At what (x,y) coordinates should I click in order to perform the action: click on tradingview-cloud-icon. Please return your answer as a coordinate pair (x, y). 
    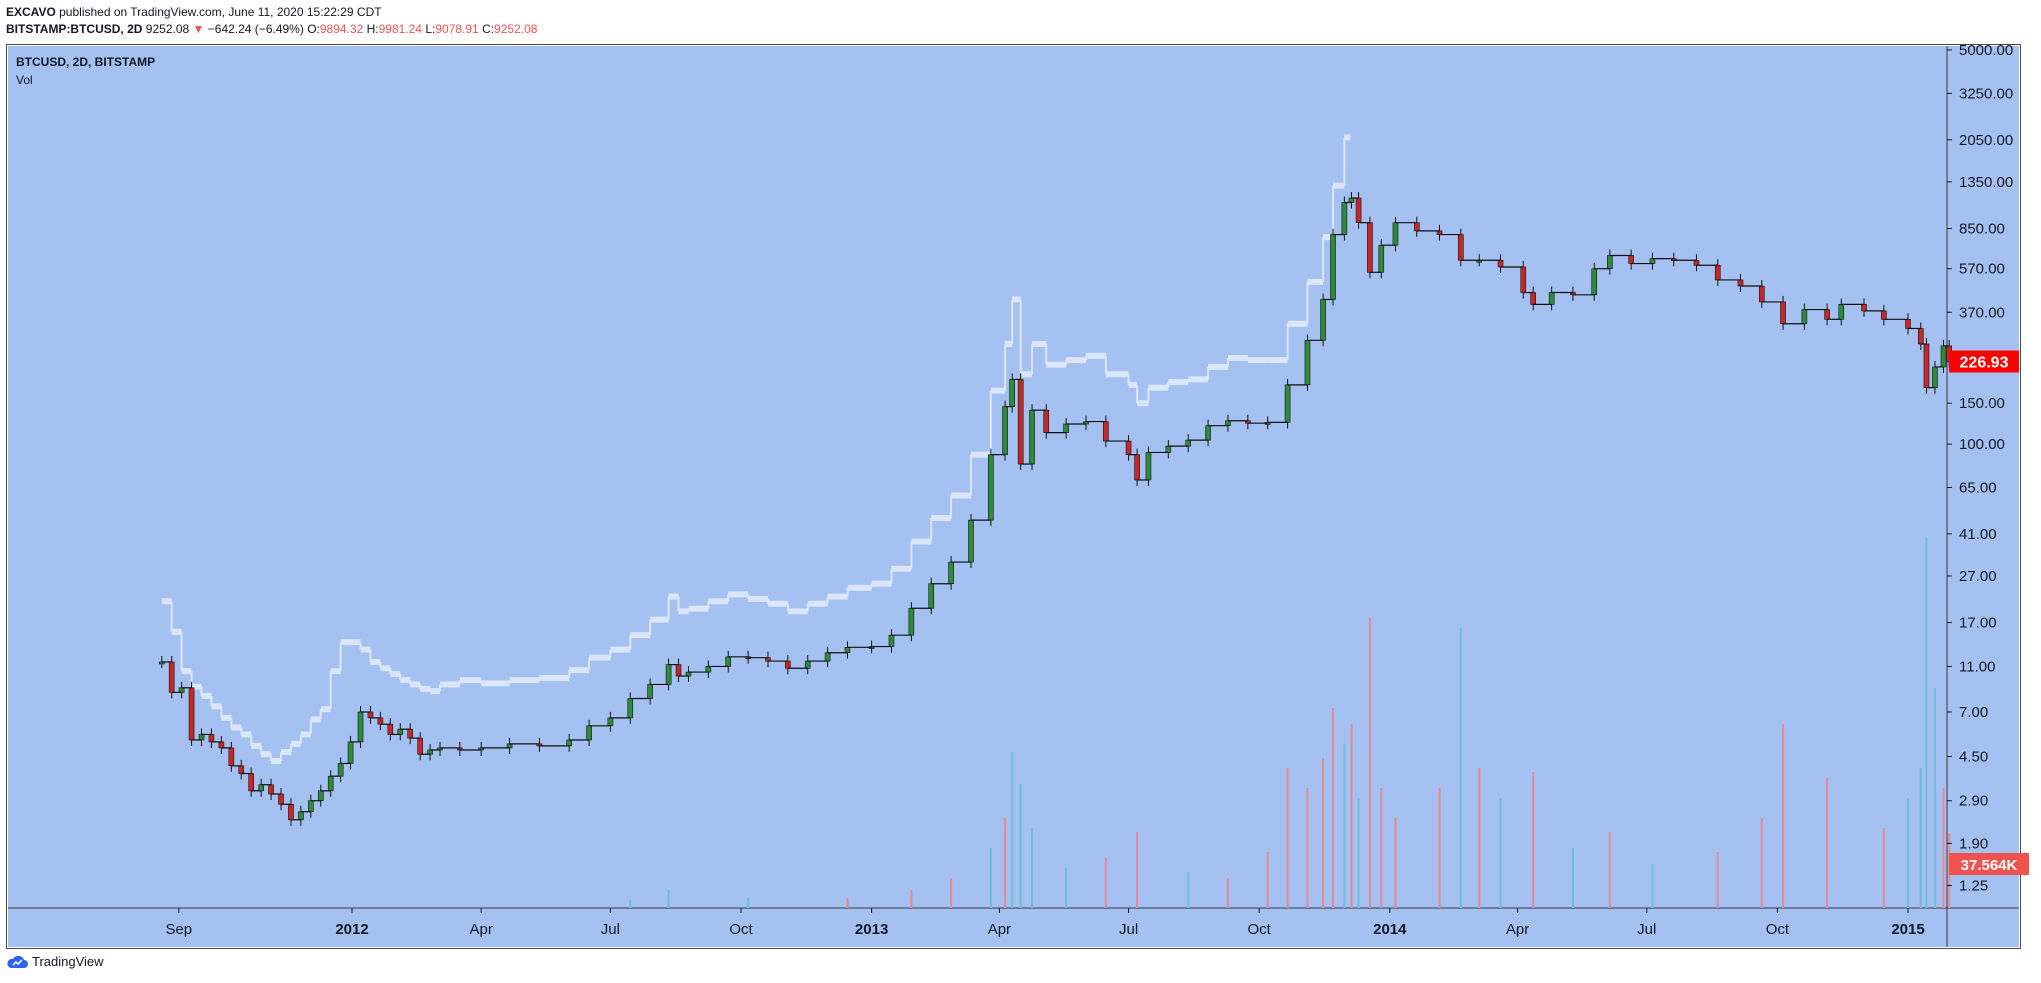
    Looking at the image, I should click on (17, 961).